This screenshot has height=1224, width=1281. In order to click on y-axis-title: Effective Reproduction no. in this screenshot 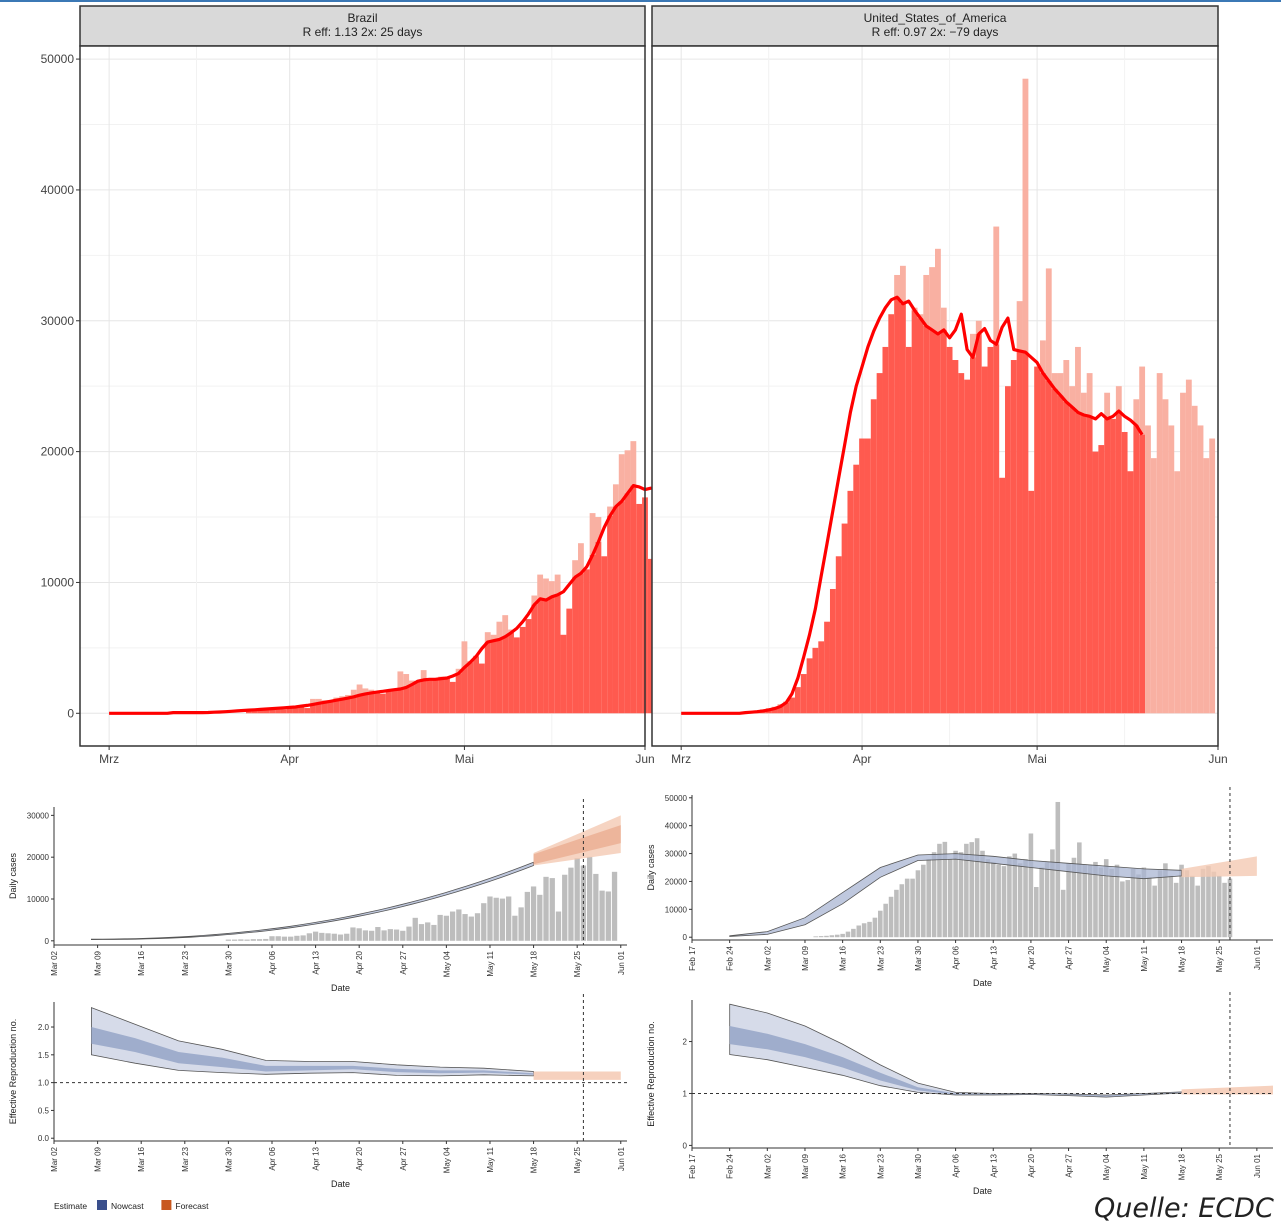, I will do `click(13, 1071)`.